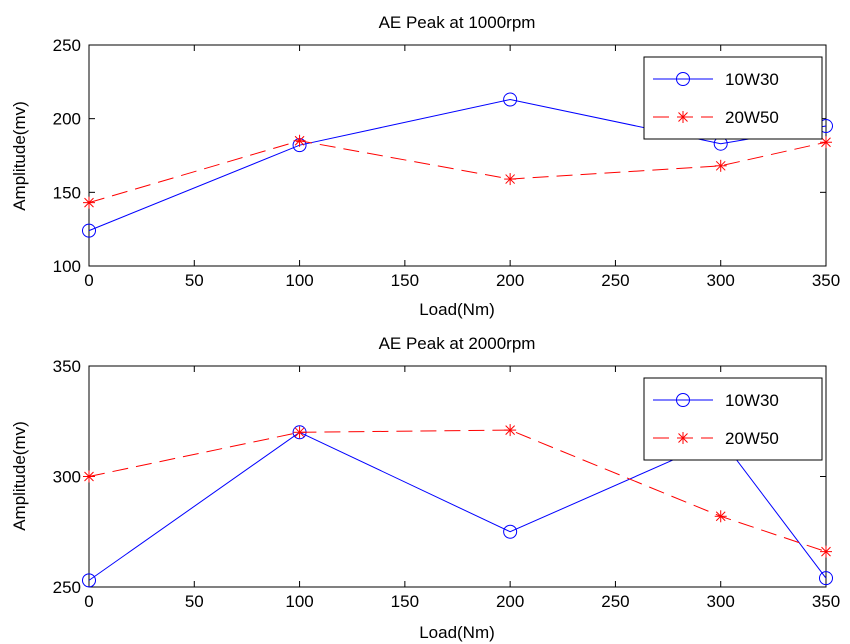  Describe the element at coordinates (67, 477) in the screenshot. I see `y-tick-label: 300` at that location.